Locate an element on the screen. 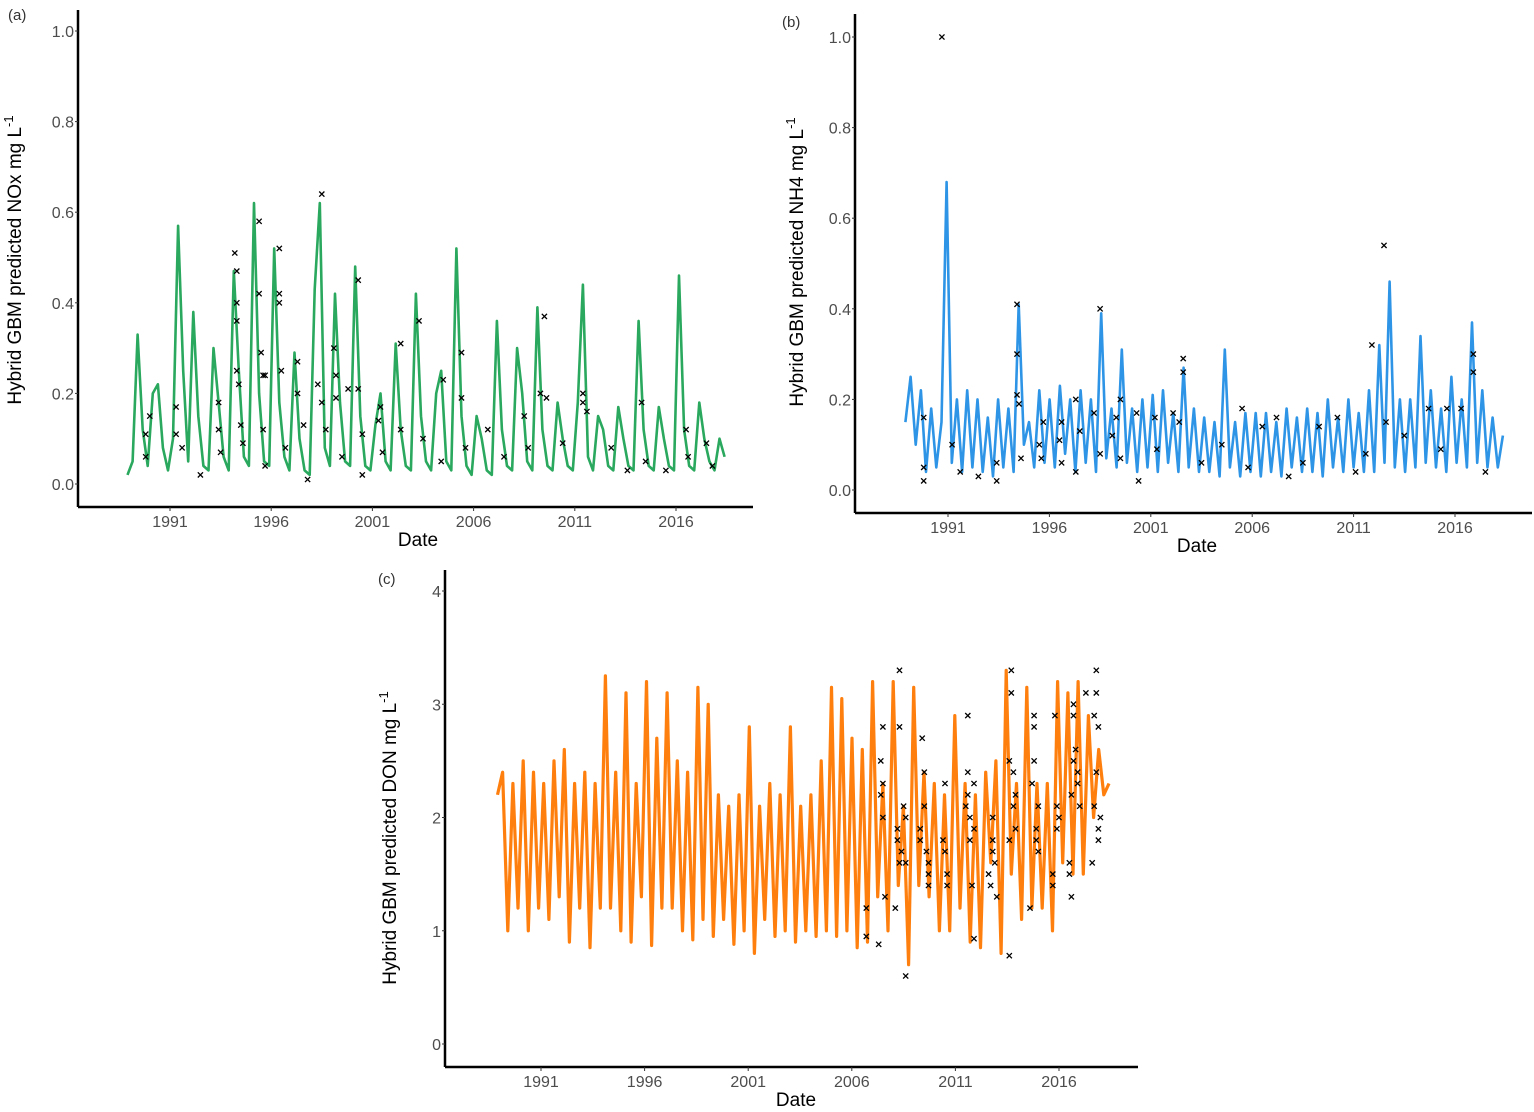  y-tick-label: 0.6 is located at coordinates (63, 213).